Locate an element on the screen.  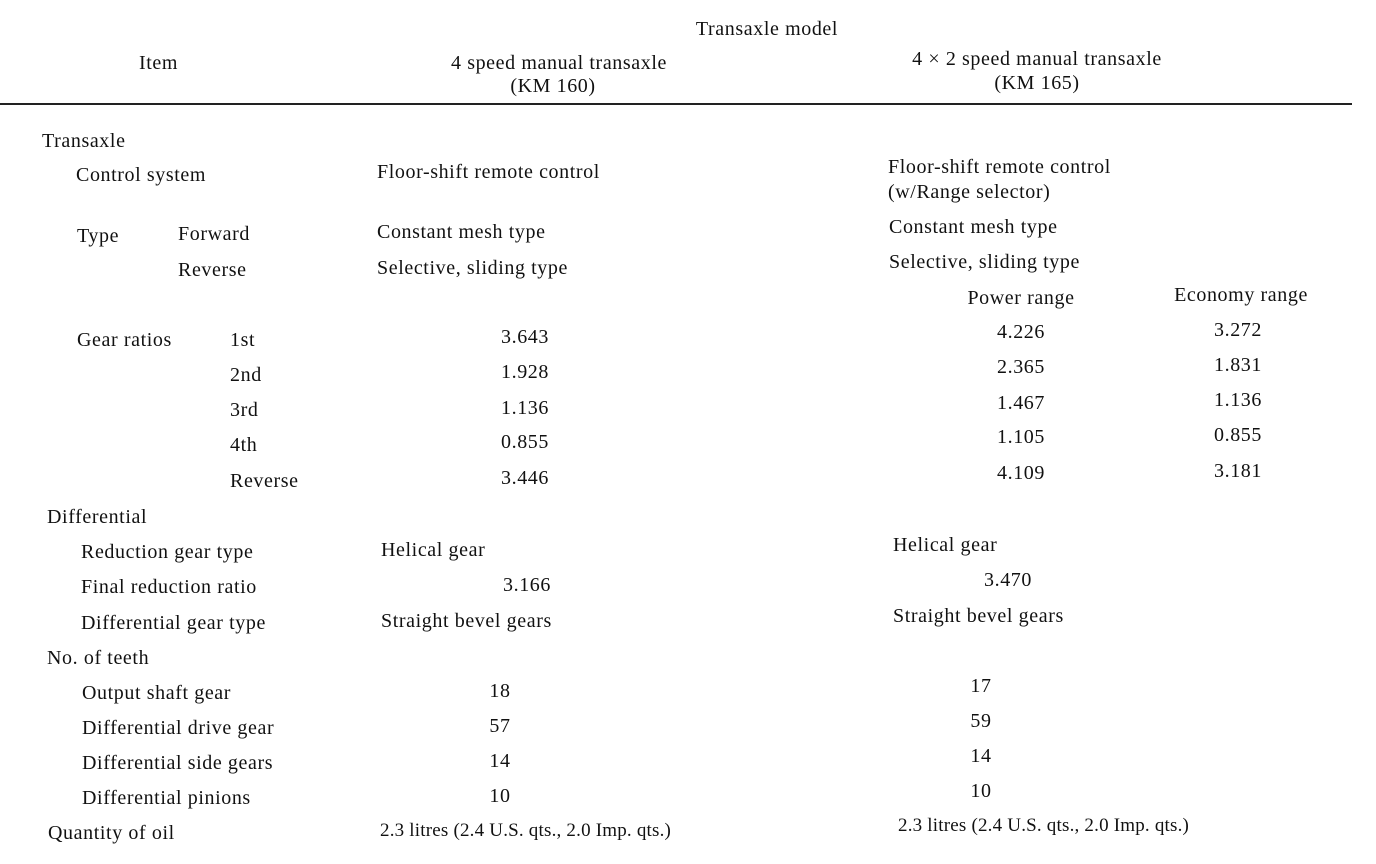
teeth-row-km160: 18 is located at coordinates (500, 691).